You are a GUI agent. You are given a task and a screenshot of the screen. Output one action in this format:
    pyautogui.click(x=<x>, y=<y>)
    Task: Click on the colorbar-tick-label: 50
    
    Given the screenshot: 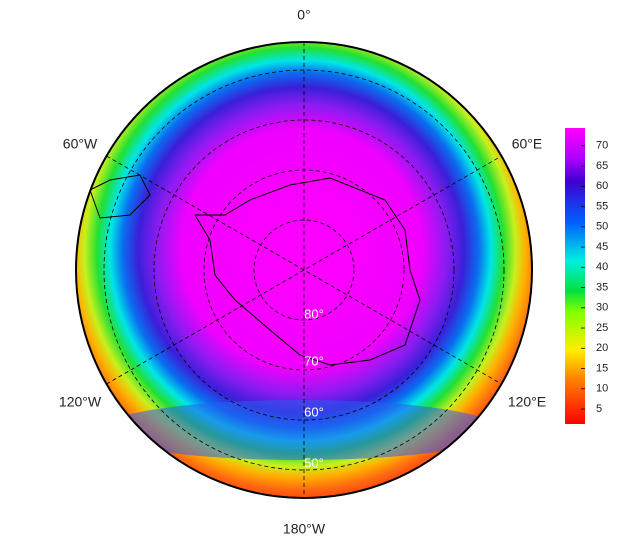 What is the action you would take?
    pyautogui.click(x=602, y=227)
    